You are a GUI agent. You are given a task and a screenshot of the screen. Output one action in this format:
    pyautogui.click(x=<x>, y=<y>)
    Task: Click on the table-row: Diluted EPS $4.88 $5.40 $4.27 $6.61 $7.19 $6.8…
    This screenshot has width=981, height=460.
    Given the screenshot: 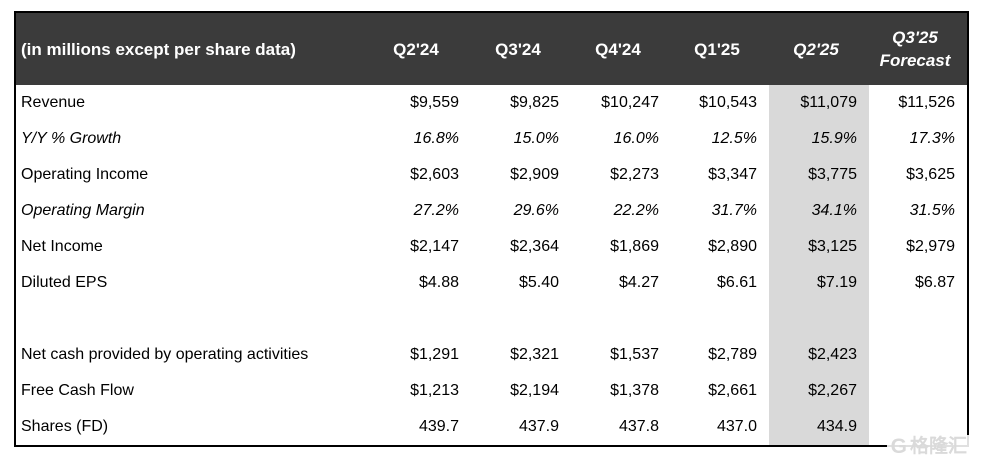 What is the action you would take?
    pyautogui.click(x=491, y=283)
    